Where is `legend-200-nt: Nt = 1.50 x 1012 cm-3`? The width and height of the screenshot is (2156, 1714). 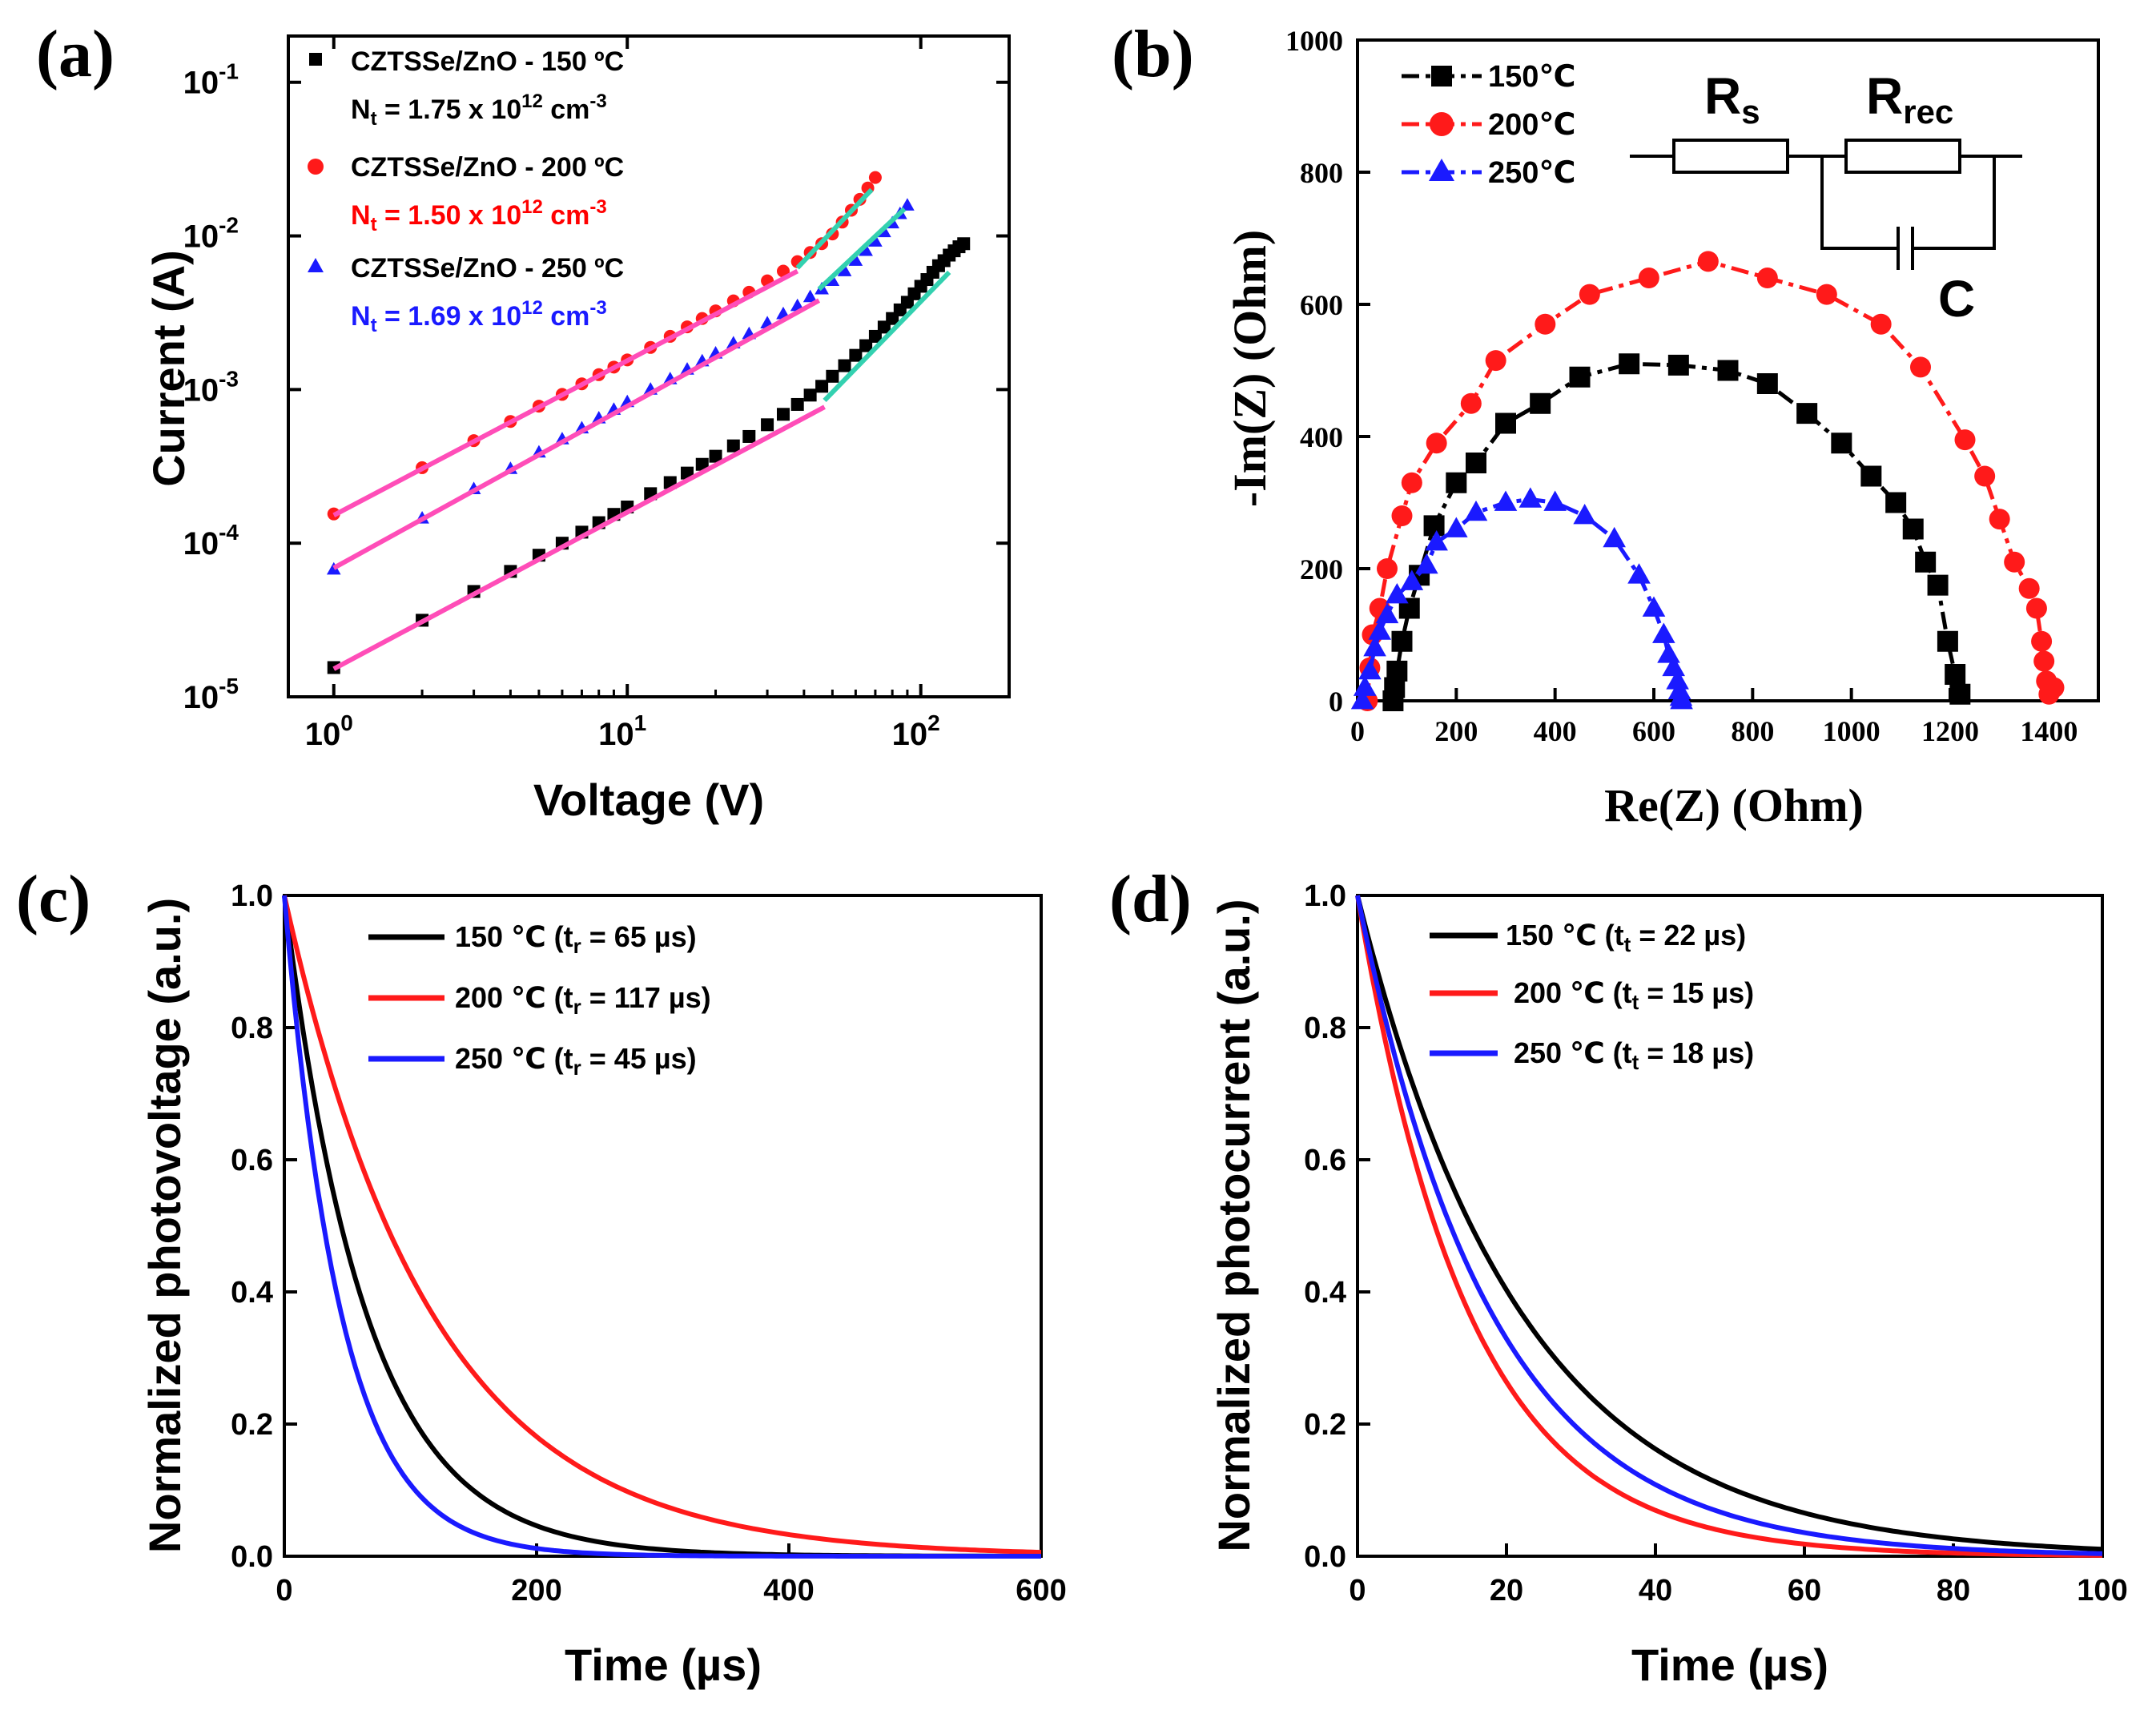 legend-200-nt: Nt = 1.50 x 1012 cm-3 is located at coordinates (479, 215).